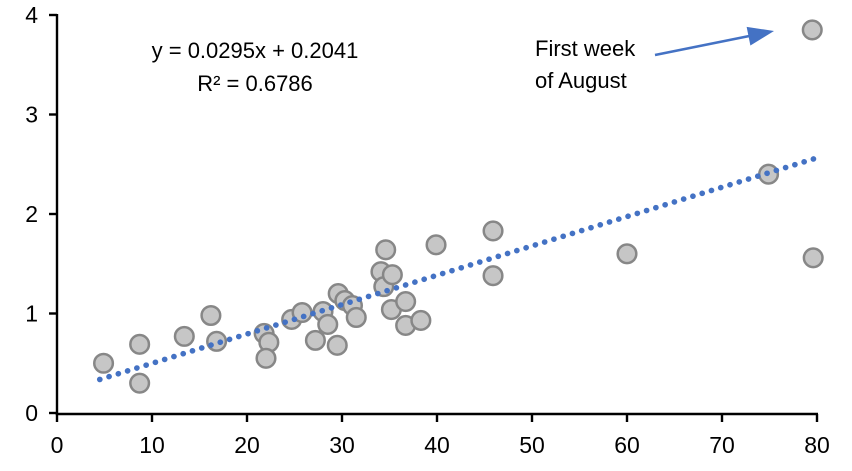 The image size is (852, 471). Describe the element at coordinates (437, 445) in the screenshot. I see `x-axis-tick-label: 40` at that location.